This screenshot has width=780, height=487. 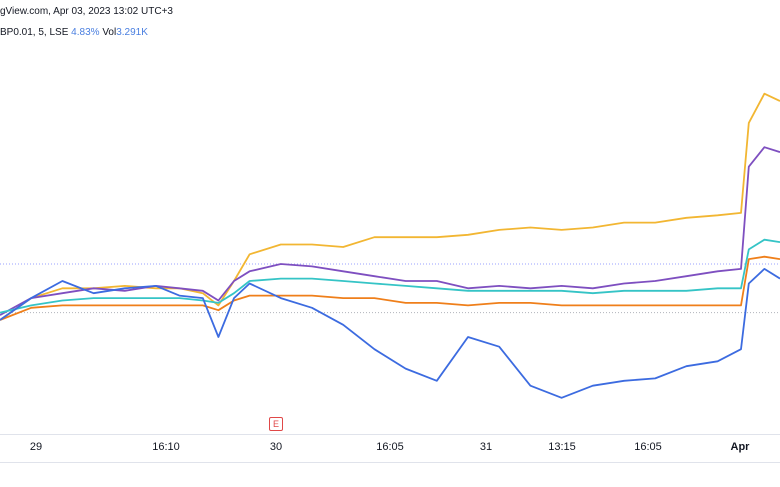 I want to click on x-tick-label: 31, so click(x=486, y=447).